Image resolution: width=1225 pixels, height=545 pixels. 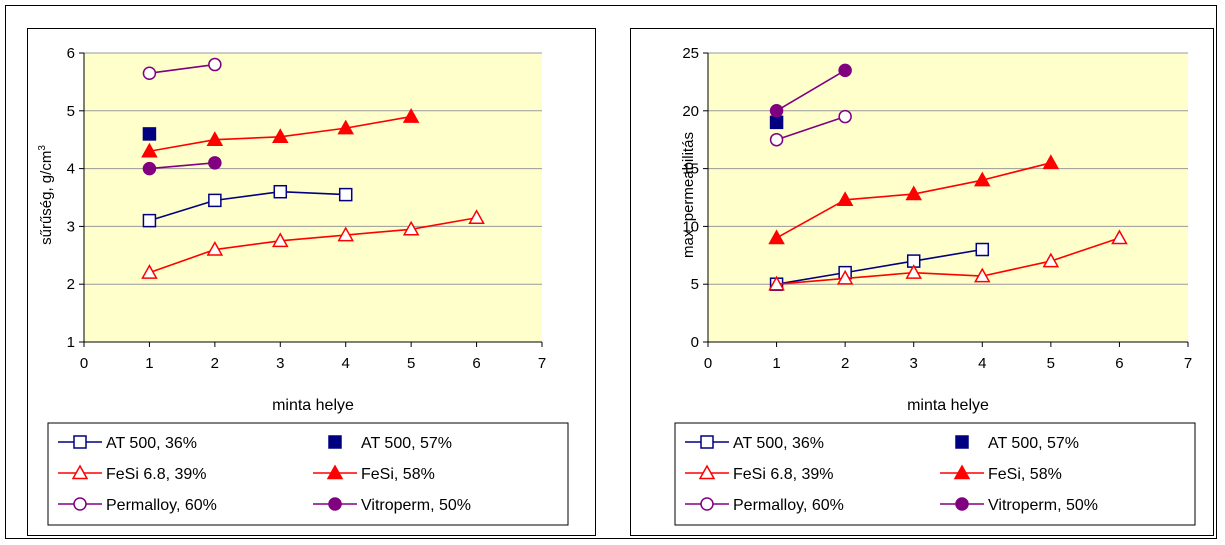 What do you see at coordinates (845, 363) in the screenshot?
I see `x-tick-label: 2` at bounding box center [845, 363].